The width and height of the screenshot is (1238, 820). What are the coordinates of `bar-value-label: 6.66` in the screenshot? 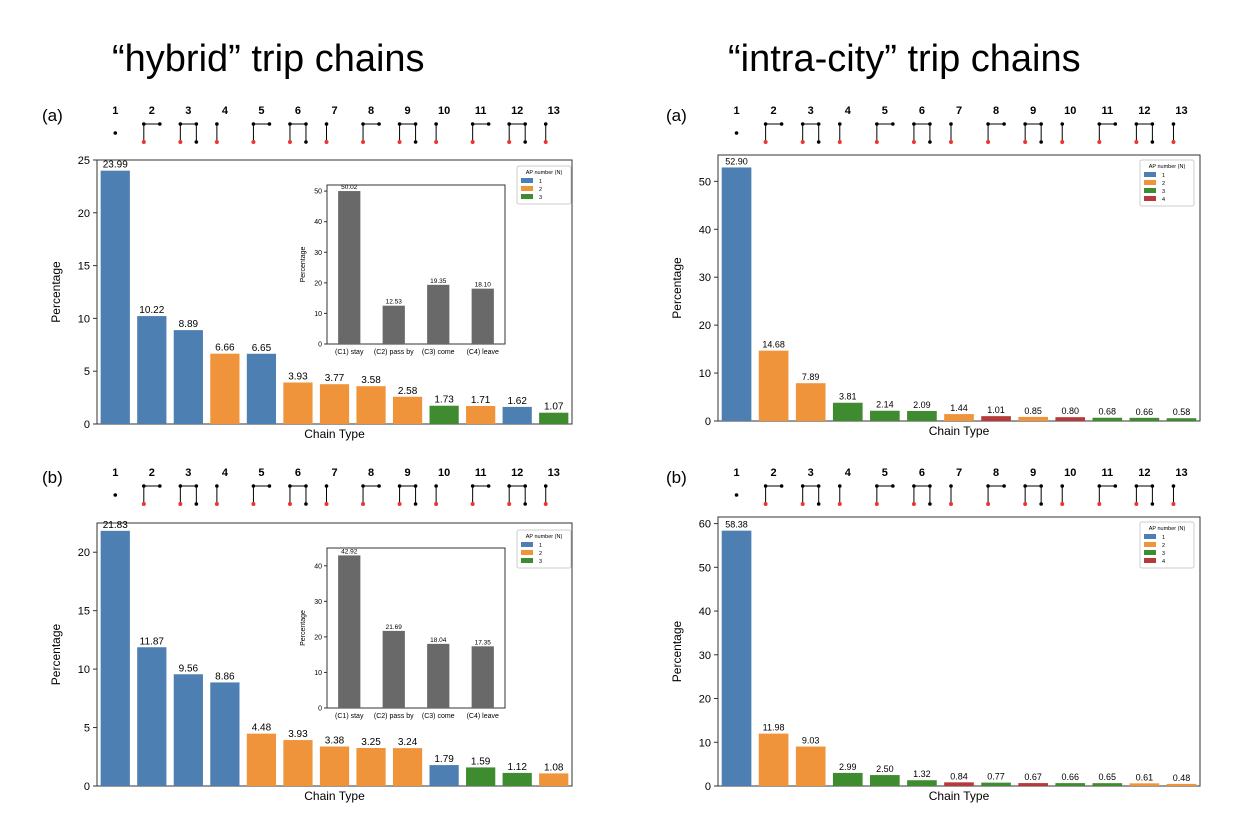 It's located at (225, 348).